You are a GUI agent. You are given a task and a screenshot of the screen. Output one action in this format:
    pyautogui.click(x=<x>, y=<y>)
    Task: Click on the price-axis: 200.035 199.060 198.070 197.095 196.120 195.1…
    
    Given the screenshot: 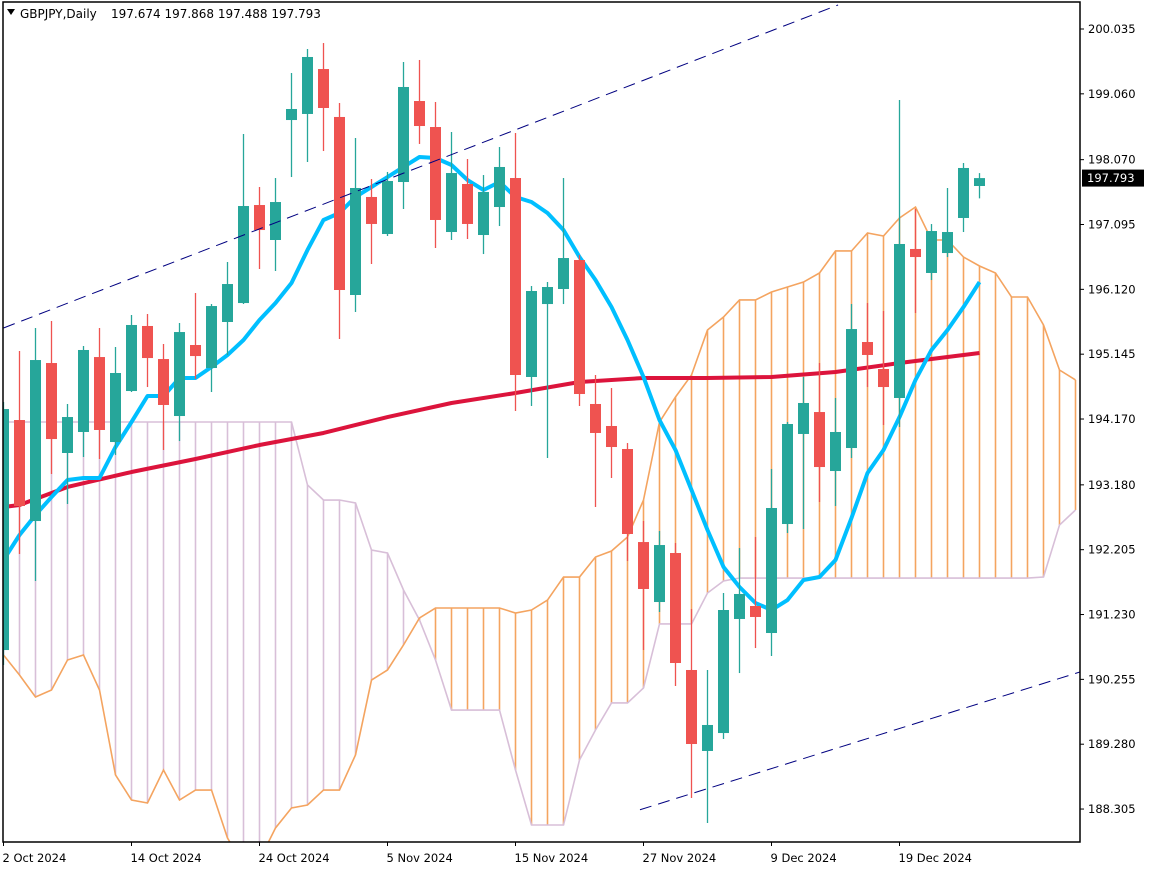 What is the action you would take?
    pyautogui.click(x=1108, y=419)
    